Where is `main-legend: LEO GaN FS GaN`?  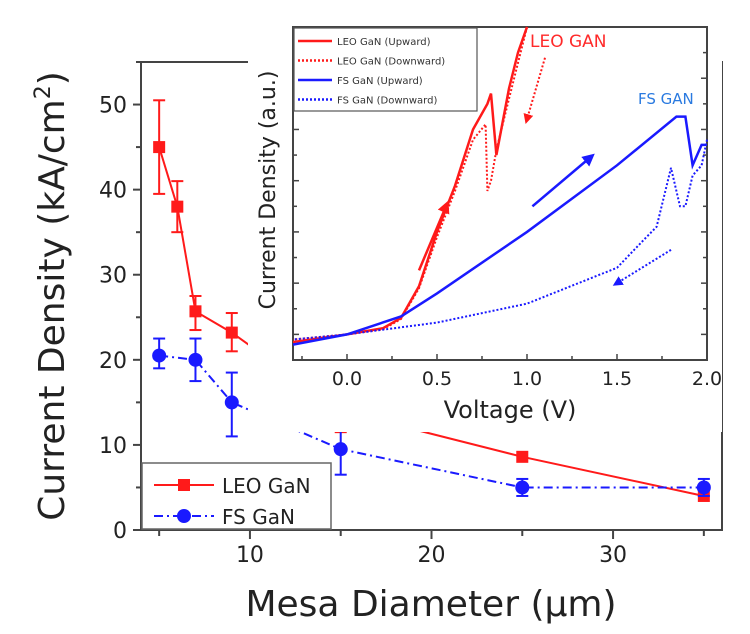
main-legend: LEO GaN FS GaN is located at coordinates (236, 496).